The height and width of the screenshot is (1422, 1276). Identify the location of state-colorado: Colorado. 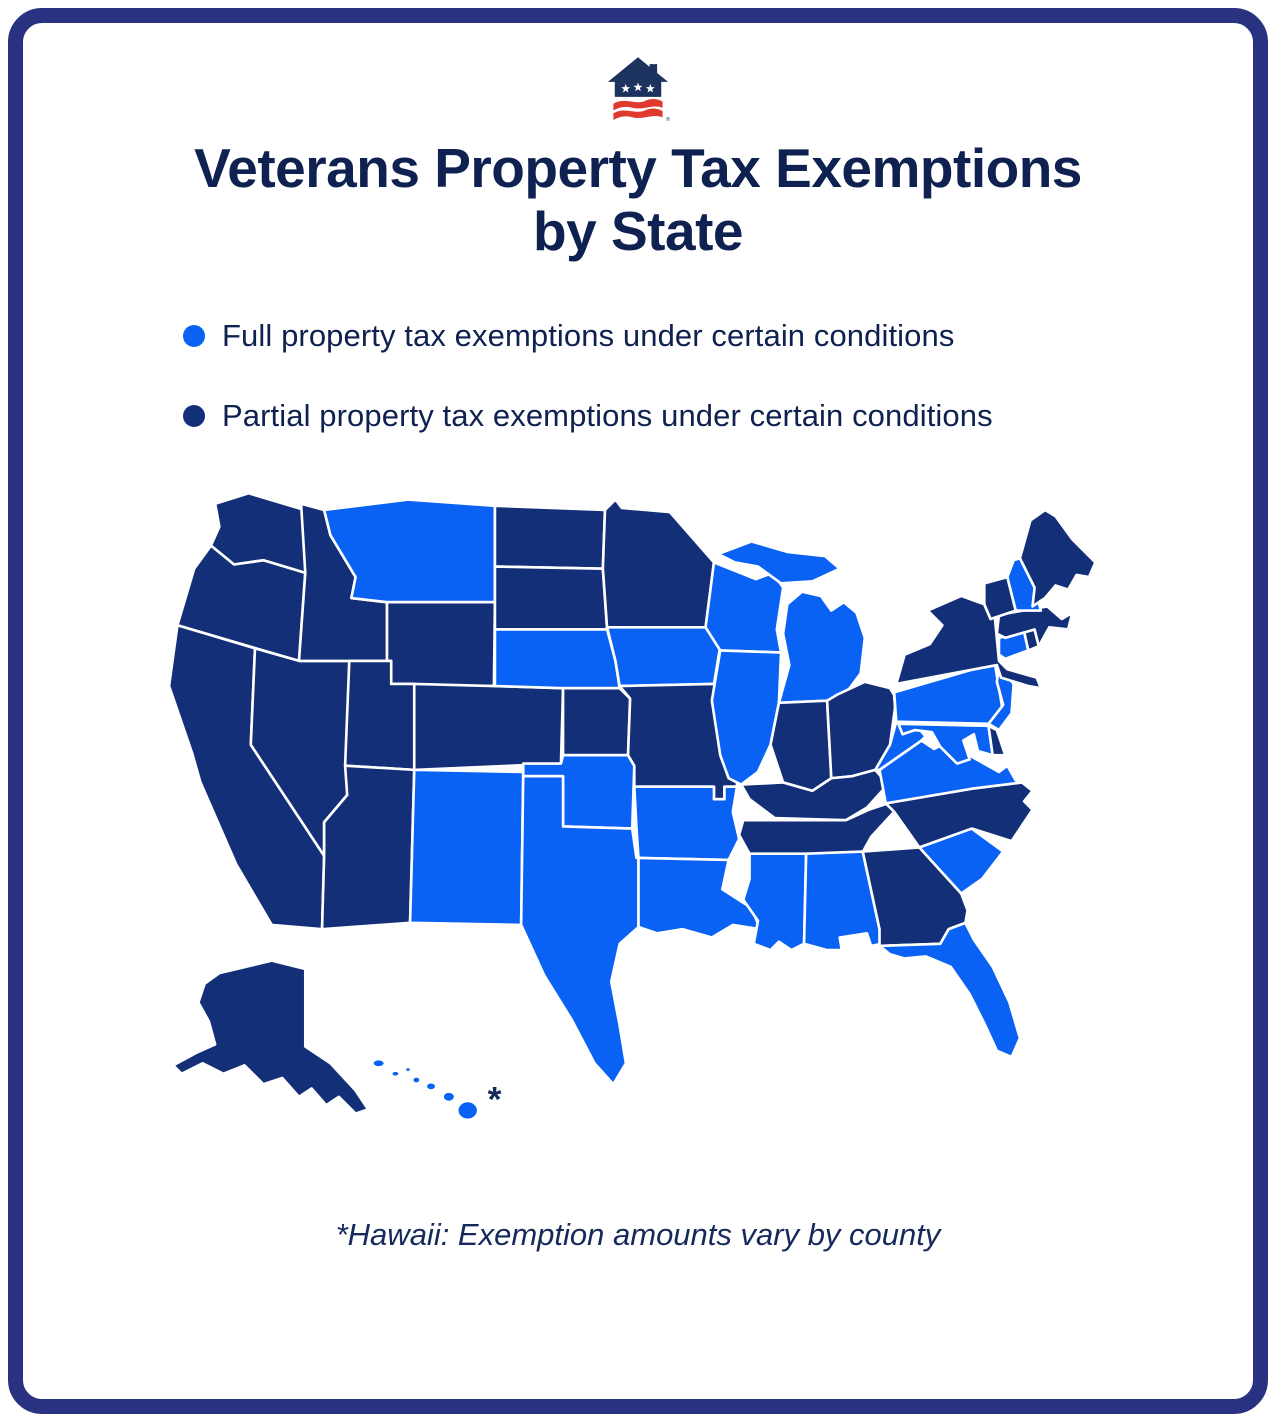
(488, 727).